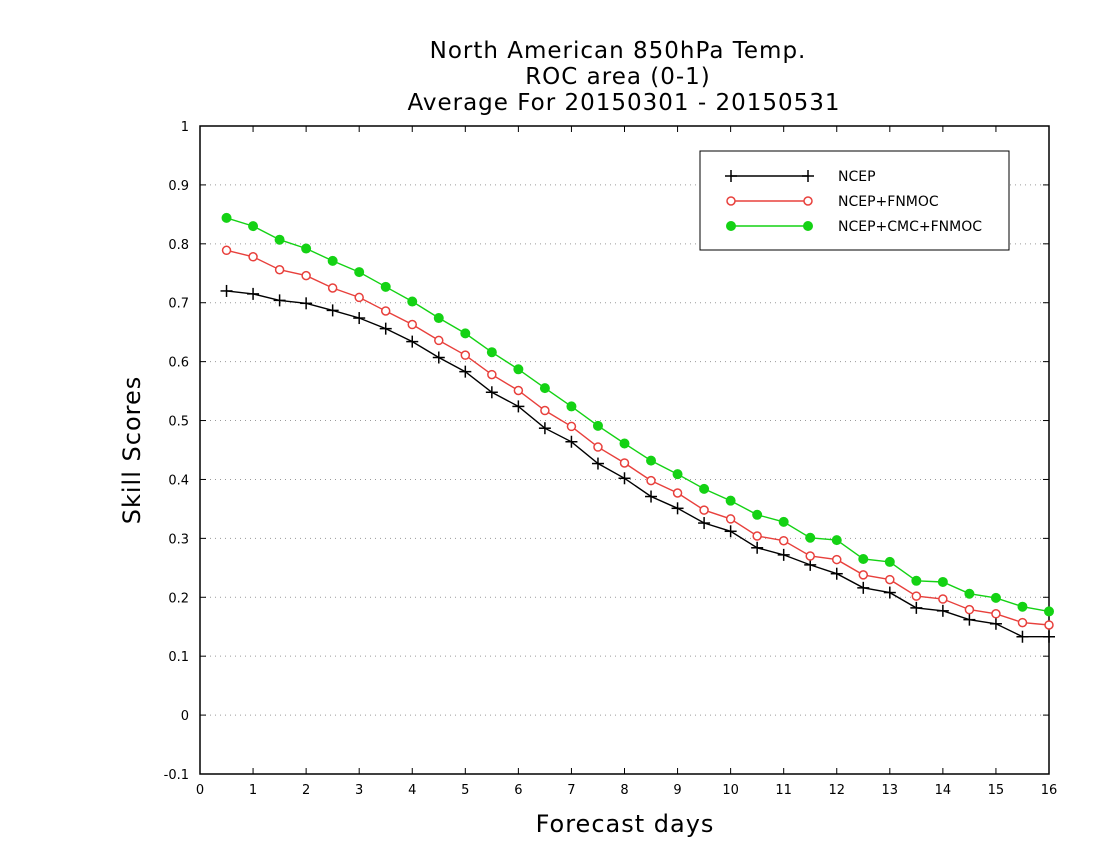  What do you see at coordinates (465, 790) in the screenshot?
I see `x-tick-label: 5` at bounding box center [465, 790].